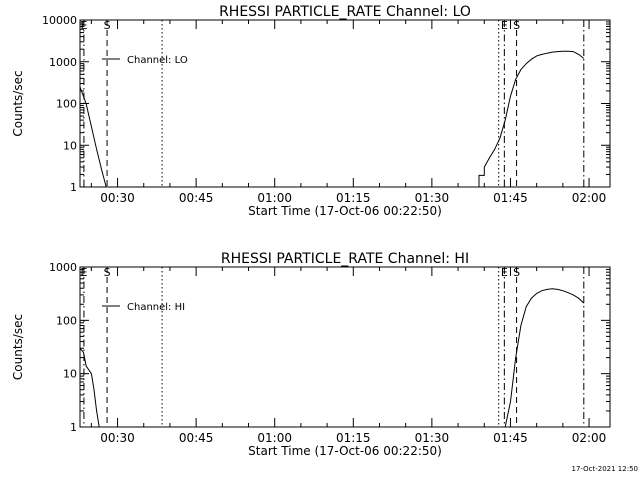 The width and height of the screenshot is (640, 480). I want to click on y-tick-label: 10000, so click(59, 20).